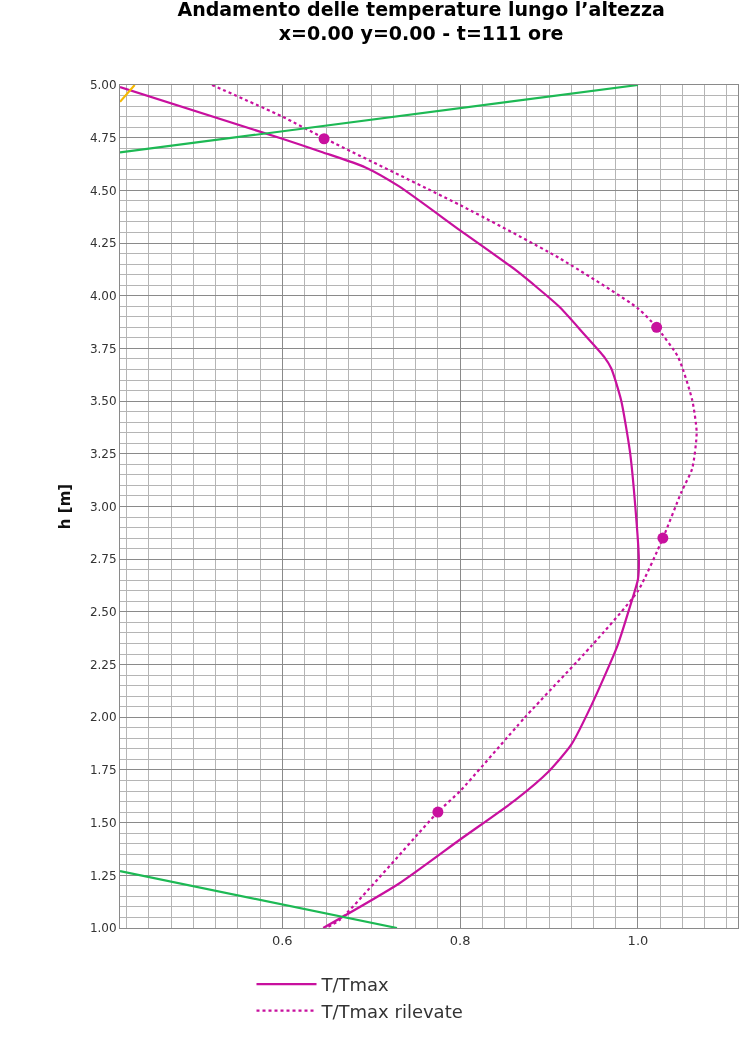 This screenshot has width=752, height=1041. I want to click on y-tick-label: 2.75, so click(103, 559).